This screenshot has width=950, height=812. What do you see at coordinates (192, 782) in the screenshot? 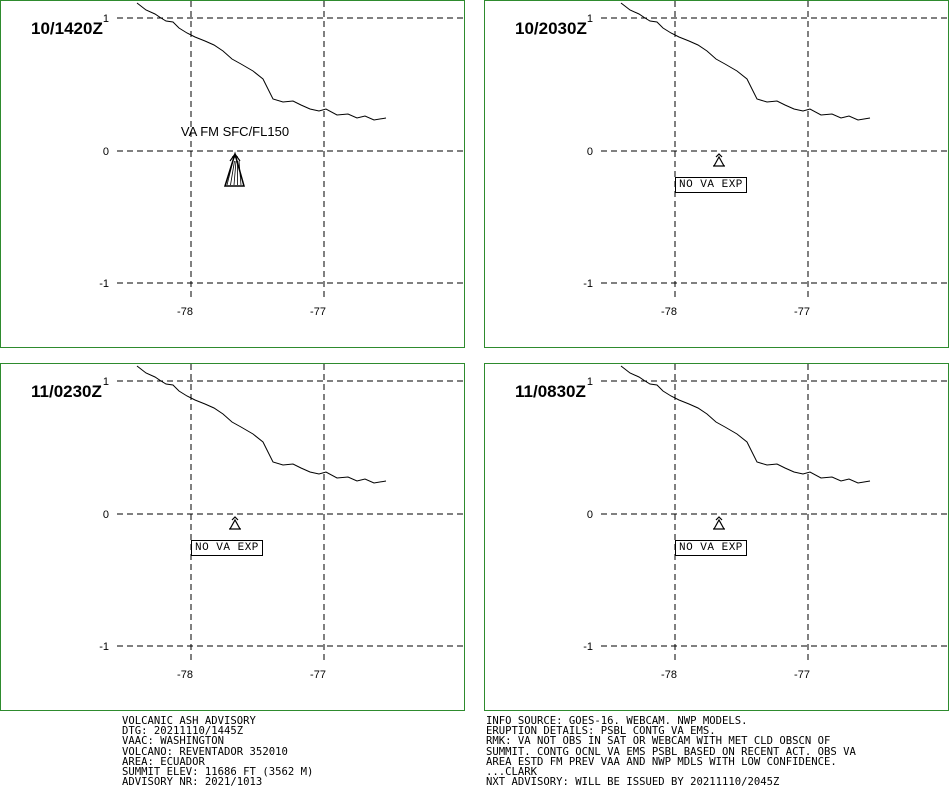
I see `advisory-line: ADVISORY NR: 2021/1013` at bounding box center [192, 782].